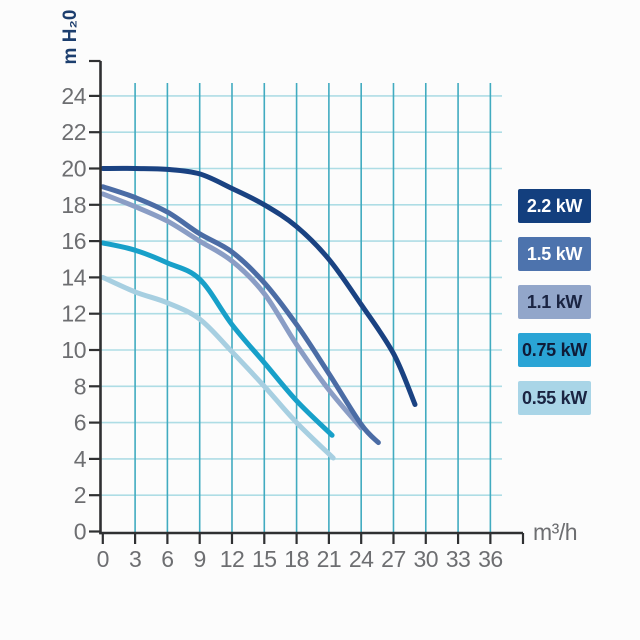 The width and height of the screenshot is (640, 640). What do you see at coordinates (103, 559) in the screenshot?
I see `x-tick-label: 0` at bounding box center [103, 559].